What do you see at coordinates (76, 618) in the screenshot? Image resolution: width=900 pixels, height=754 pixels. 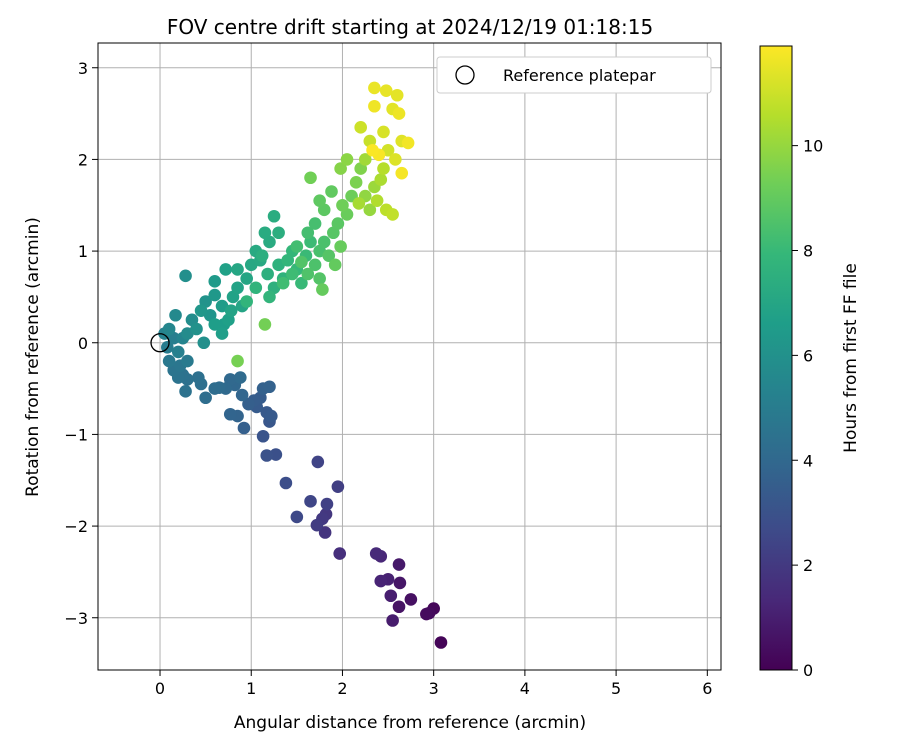 I see `y-tick-label: −3` at bounding box center [76, 618].